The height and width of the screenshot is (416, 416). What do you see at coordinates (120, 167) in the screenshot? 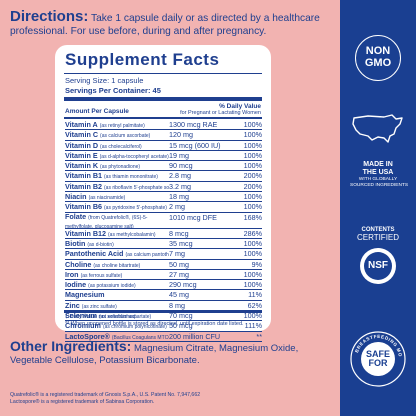
I see `nutrient-source: (as phytonadione)` at bounding box center [120, 167].